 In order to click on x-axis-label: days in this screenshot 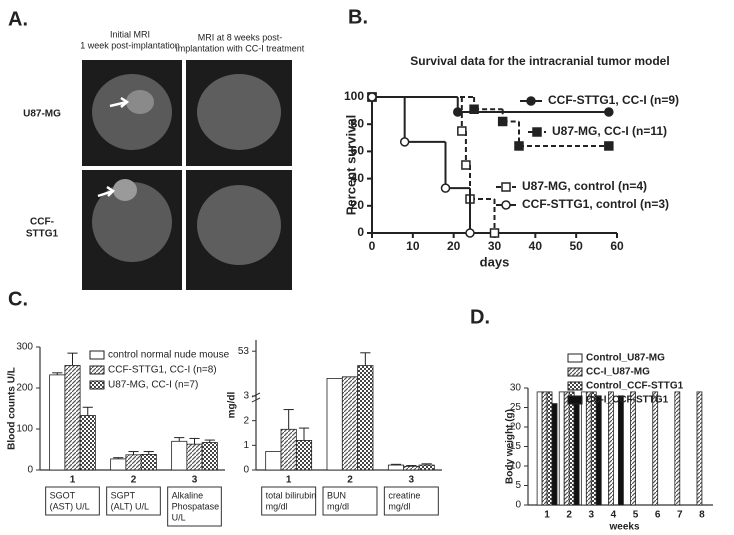, I will do `click(495, 261)`.